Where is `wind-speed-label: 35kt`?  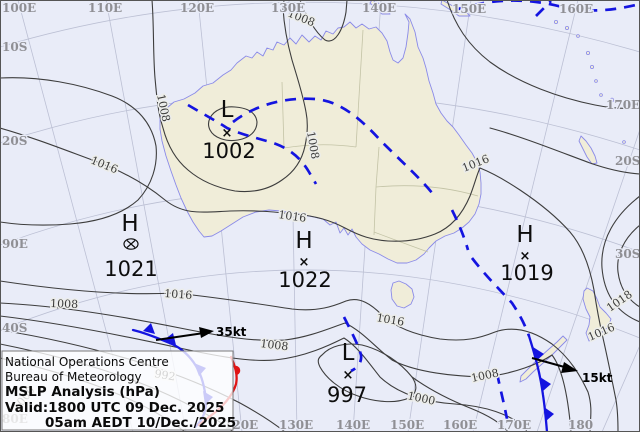
wind-speed-label: 35kt is located at coordinates (231, 332).